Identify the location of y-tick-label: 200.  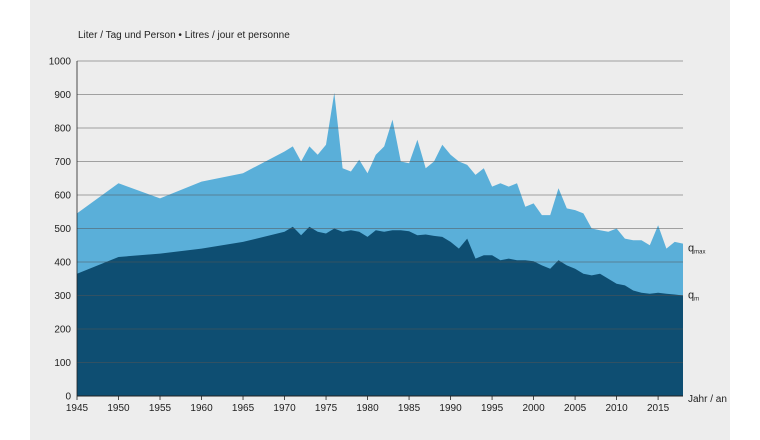
(62, 330).